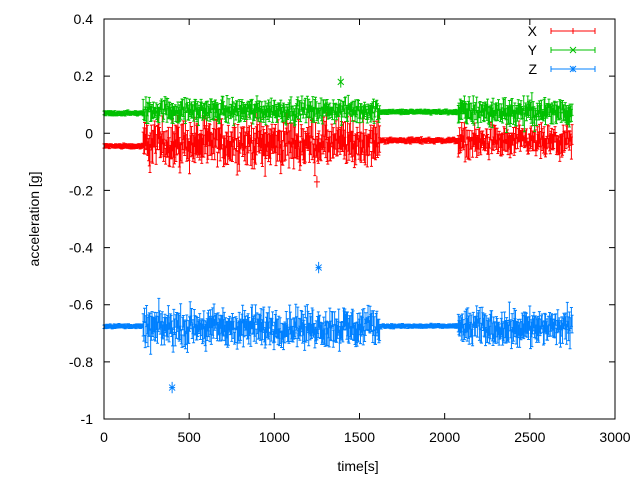 This screenshot has width=640, height=480. I want to click on legend: XYZ, so click(562, 50).